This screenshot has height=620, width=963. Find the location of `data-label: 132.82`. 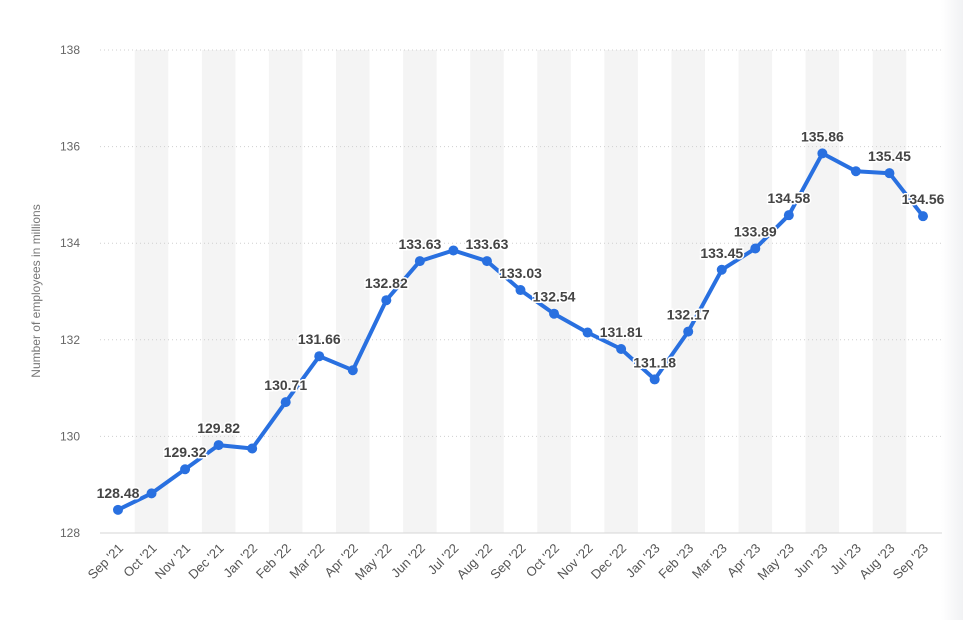

data-label: 132.82 is located at coordinates (386, 283).